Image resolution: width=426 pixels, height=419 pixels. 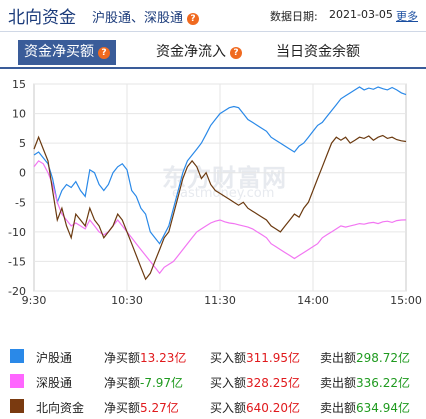 I want to click on x-tick-label: 9:30, so click(x=34, y=300).